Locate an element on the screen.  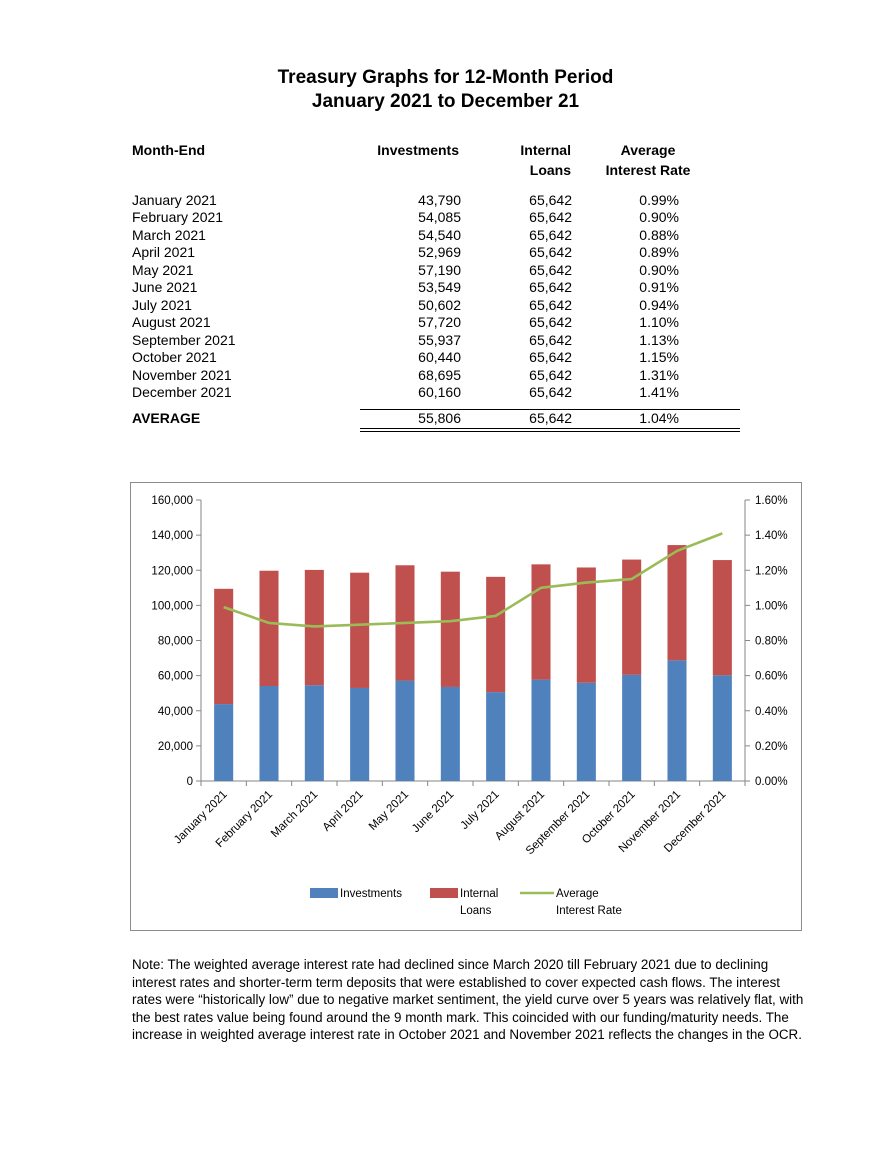
cell-month: June 2021 is located at coordinates (165, 287).